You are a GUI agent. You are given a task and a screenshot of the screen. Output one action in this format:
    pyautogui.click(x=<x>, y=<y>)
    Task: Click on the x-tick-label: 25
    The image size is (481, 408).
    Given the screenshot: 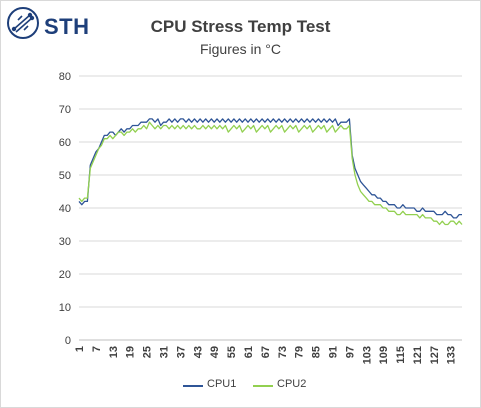 What is the action you would take?
    pyautogui.click(x=148, y=352)
    